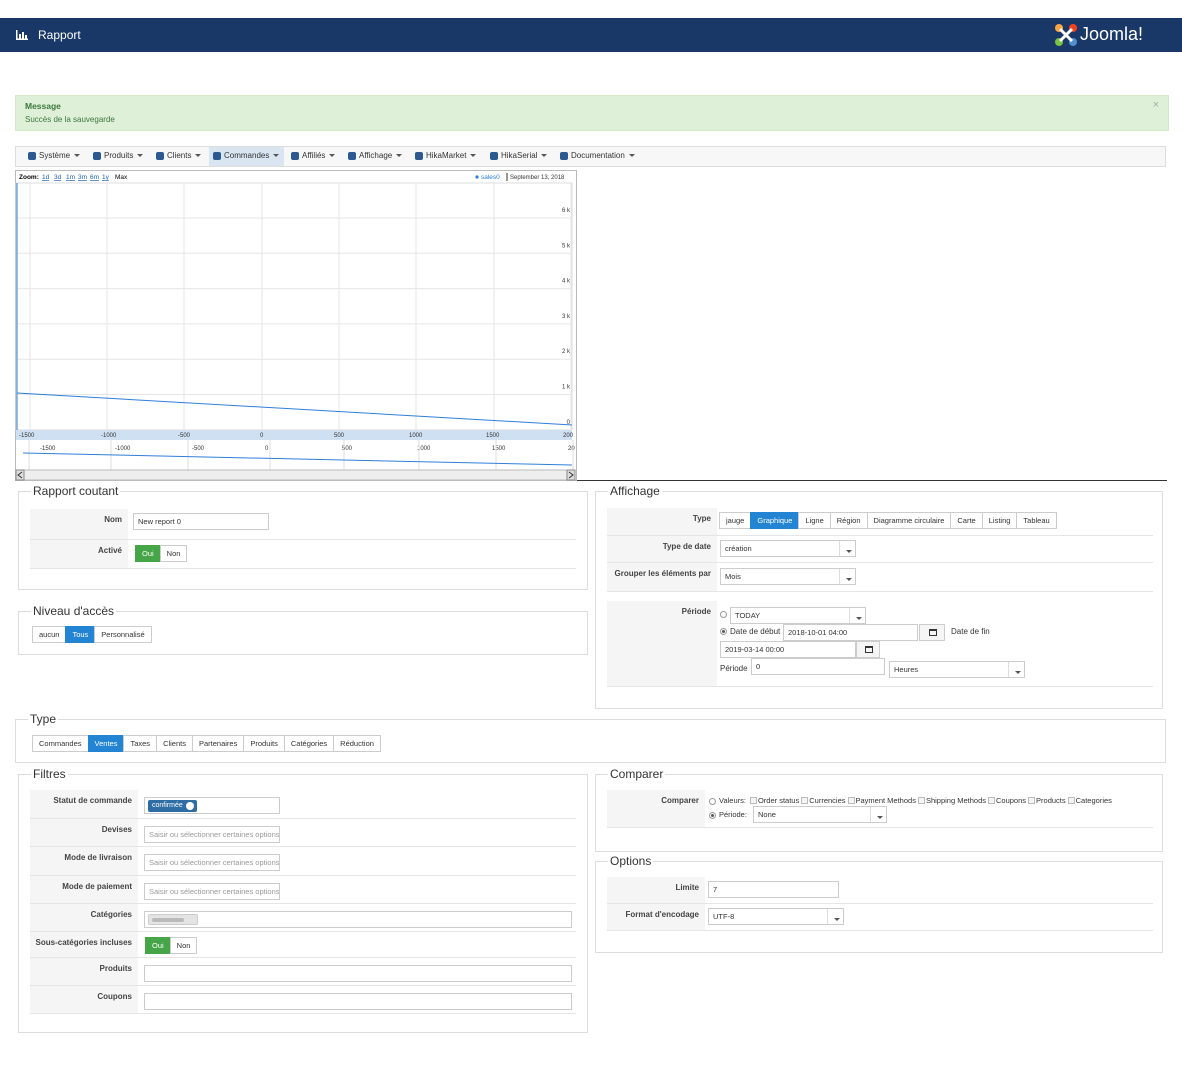  Describe the element at coordinates (571, 475) in the screenshot. I see `scroll-right` at that location.